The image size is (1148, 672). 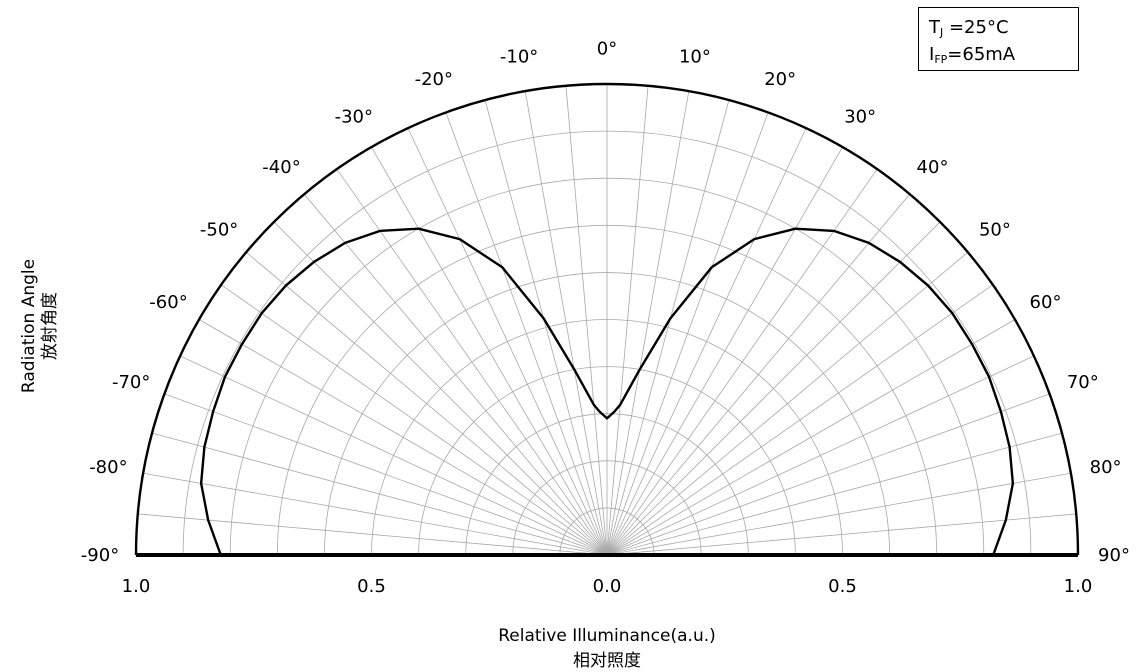 I want to click on legend-ifp-subscript: FP, so click(x=941, y=59).